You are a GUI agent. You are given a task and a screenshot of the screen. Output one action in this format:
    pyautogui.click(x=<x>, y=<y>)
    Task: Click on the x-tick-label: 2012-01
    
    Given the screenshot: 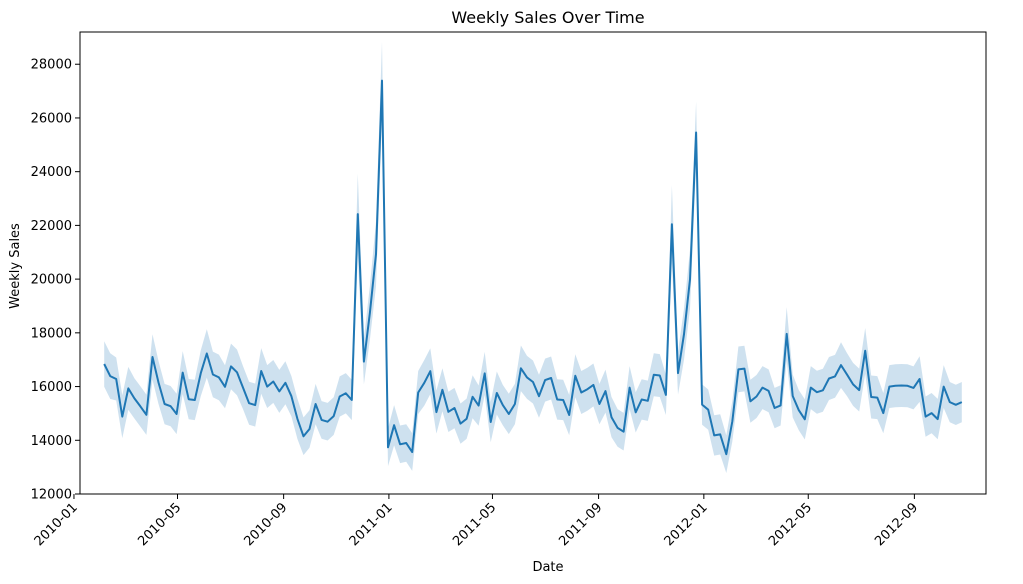 What is the action you would take?
    pyautogui.click(x=686, y=524)
    